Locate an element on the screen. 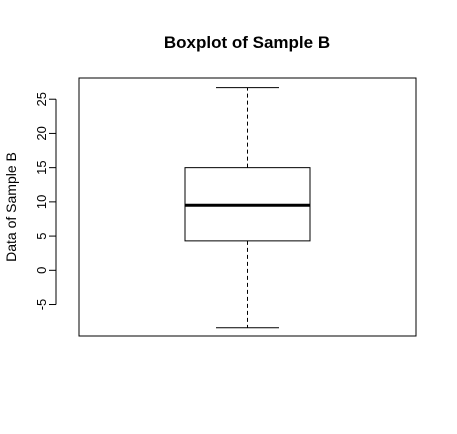  y-tick-label: -5 is located at coordinates (41, 305).